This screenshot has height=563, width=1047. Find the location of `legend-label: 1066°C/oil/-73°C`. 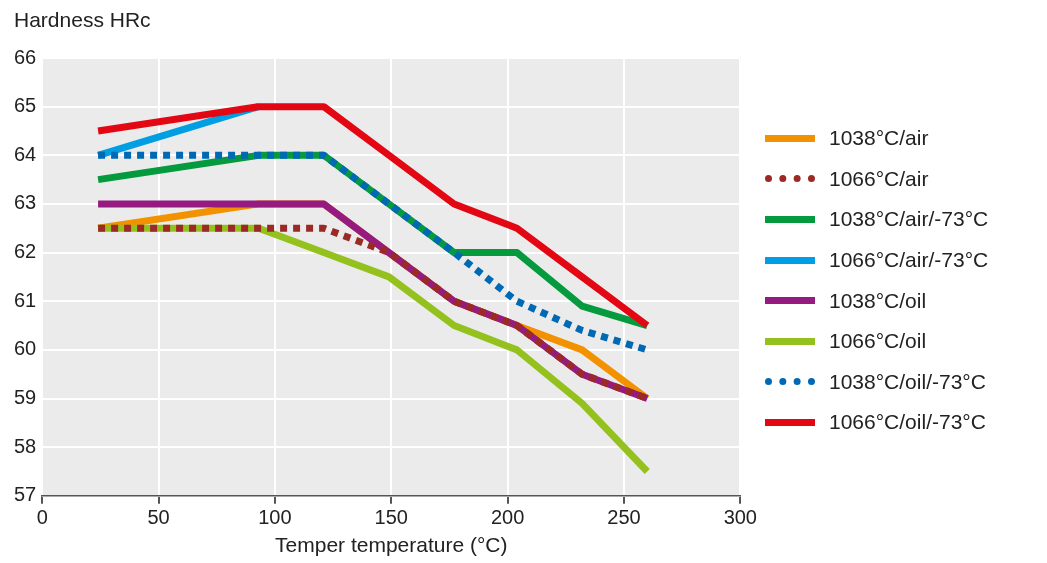

legend-label: 1066°C/oil/-73°C is located at coordinates (907, 422).